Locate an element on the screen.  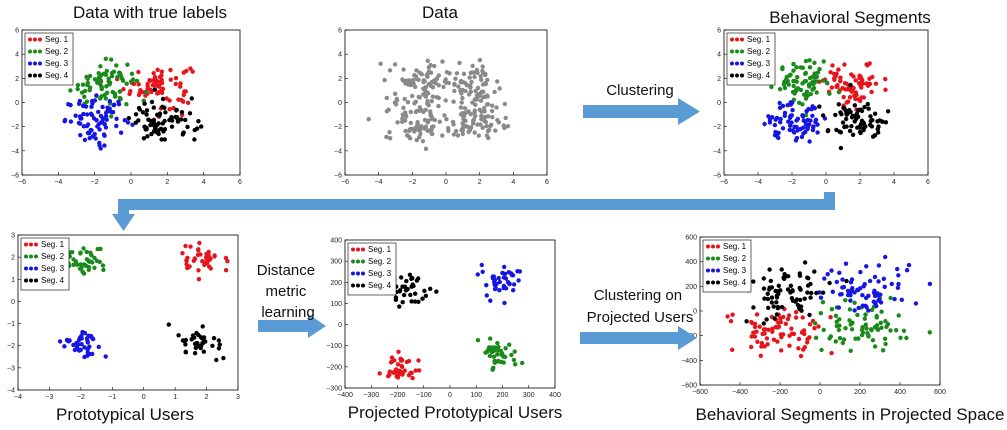
y-tick-label: −4 is located at coordinates (11, 391).